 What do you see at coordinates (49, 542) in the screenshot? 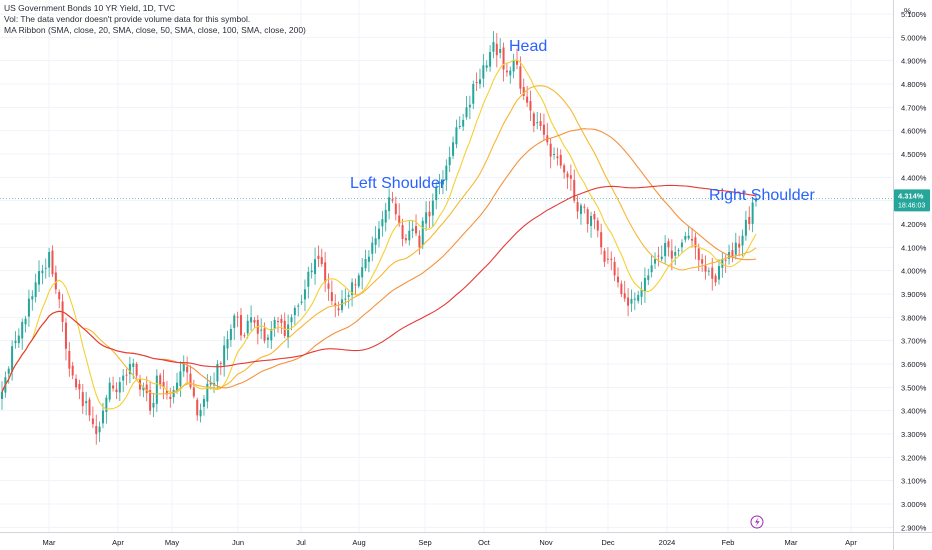
I see `time-tick-label: Mar` at bounding box center [49, 542].